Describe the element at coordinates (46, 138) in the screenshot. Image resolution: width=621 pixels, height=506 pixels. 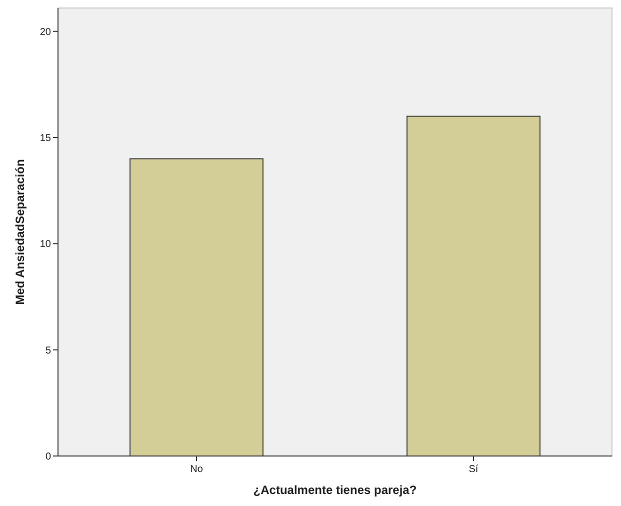
I see `y-tick-label: 15` at that location.